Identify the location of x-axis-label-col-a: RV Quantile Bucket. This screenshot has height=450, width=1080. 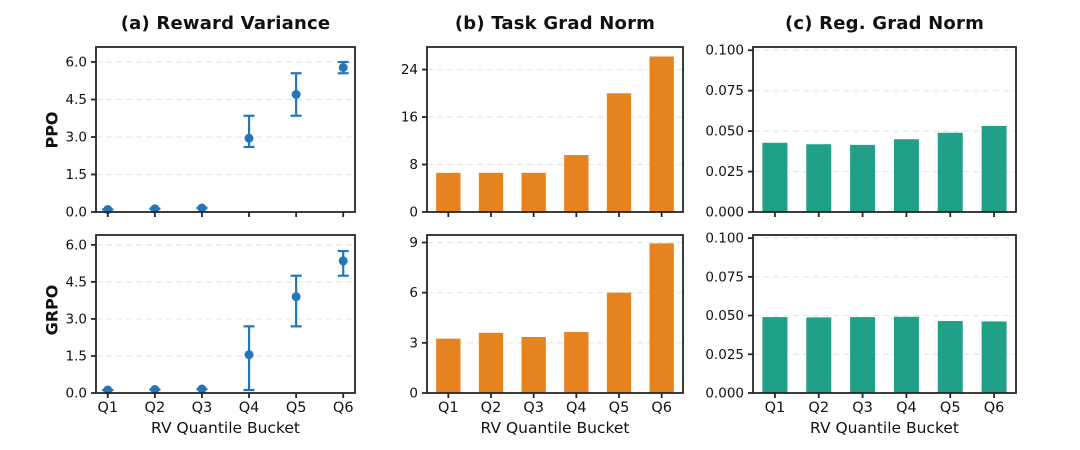
(225, 428).